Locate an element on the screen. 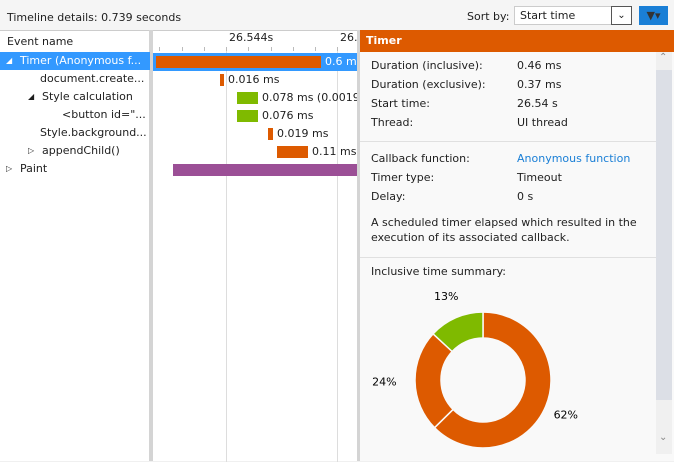 The height and width of the screenshot is (462, 674). timeline-title: Timeline details: 0.739 seconds is located at coordinates (94, 17).